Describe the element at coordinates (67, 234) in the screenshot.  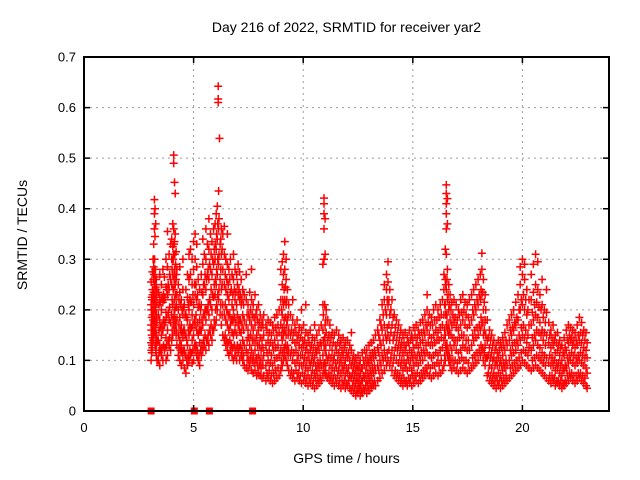
I see `y-tick-labels: 0 0.1 0.2 0.3 0.4 0.5 0.6 0.7` at that location.